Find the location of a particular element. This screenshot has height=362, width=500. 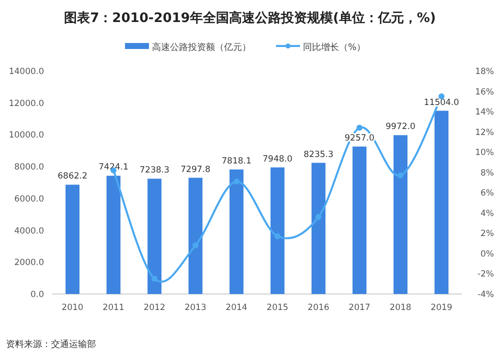

legend-label: 高速公路投资额（亿元） is located at coordinates (201, 47).